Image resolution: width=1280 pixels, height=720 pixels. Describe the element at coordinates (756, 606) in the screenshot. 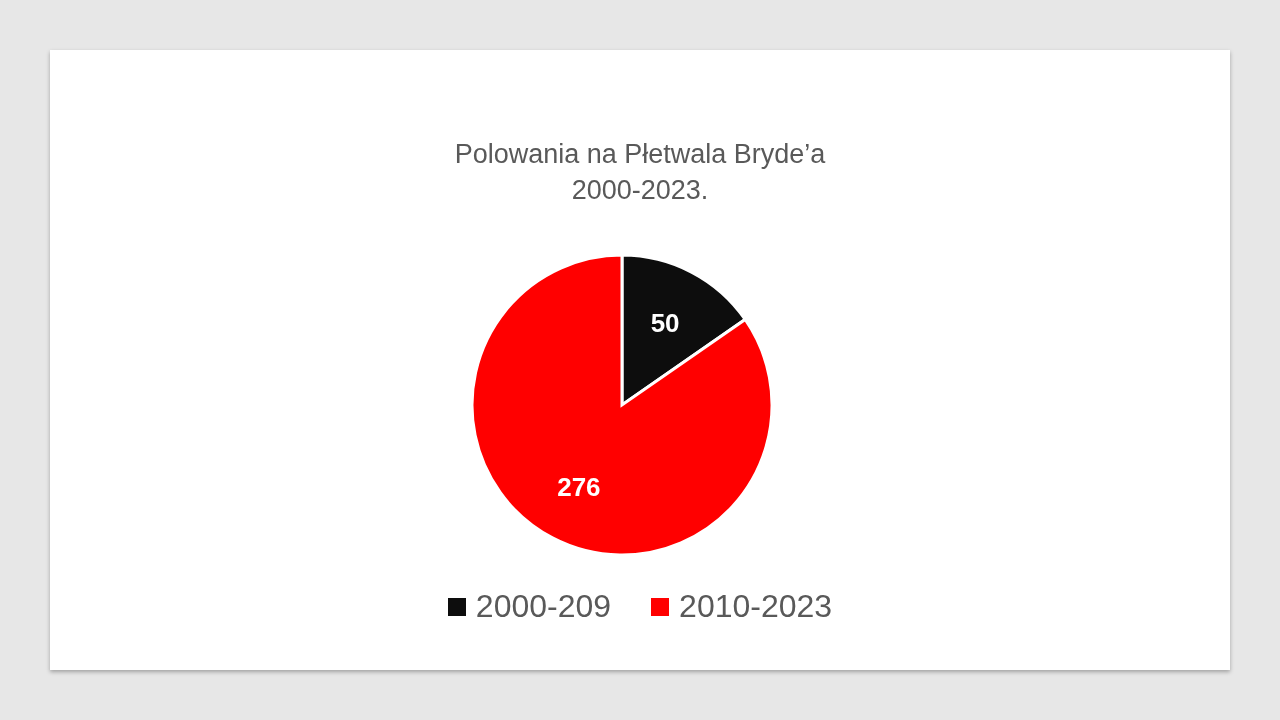

I see `legend-label: 2010-2023` at that location.